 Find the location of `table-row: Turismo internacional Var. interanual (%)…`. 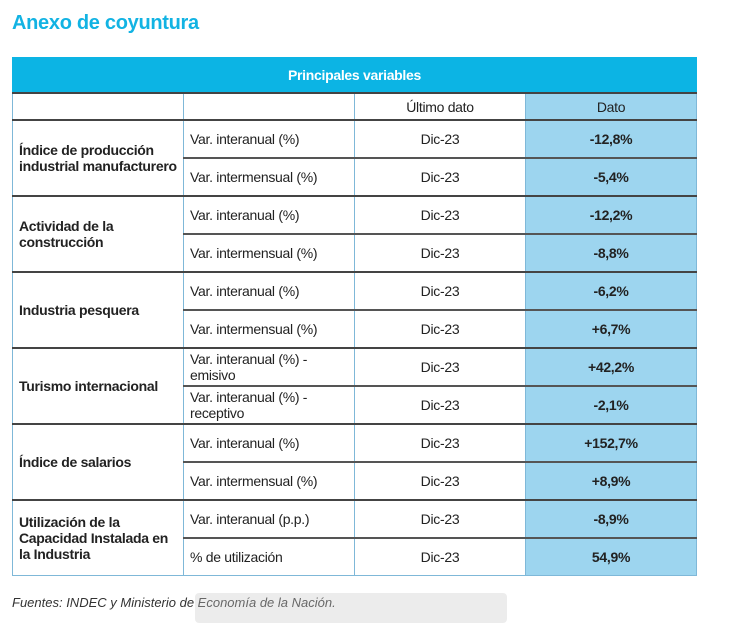

table-row: Turismo internacional Var. interanual (%)… is located at coordinates (354, 386).